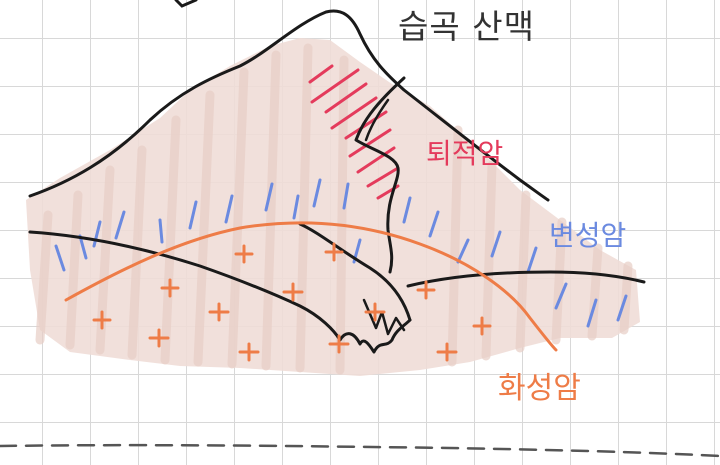  Describe the element at coordinates (465, 153) in the screenshot. I see `sedimentary-label: 퇴적암` at that location.